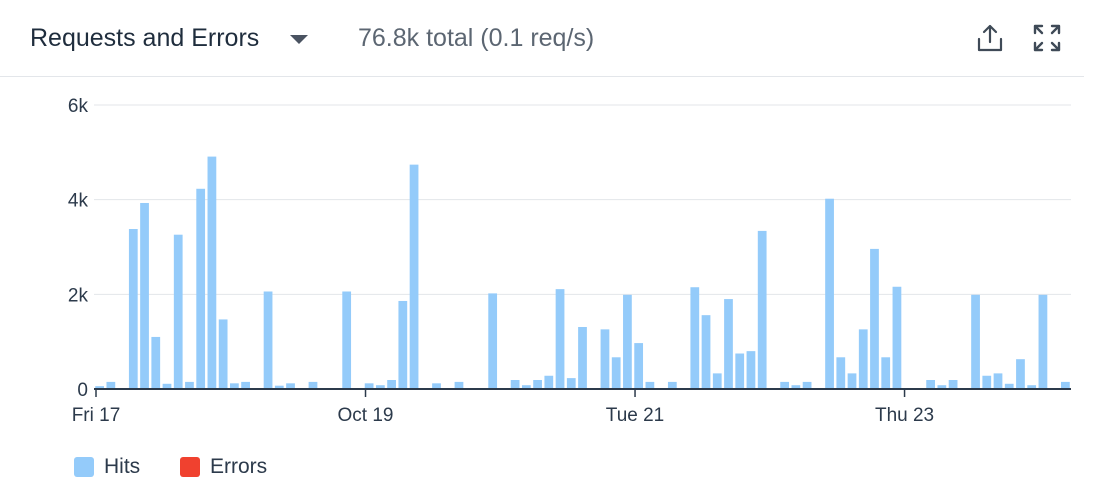  I want to click on total-summary: 76.8k total (0.1 req/s), so click(476, 38).